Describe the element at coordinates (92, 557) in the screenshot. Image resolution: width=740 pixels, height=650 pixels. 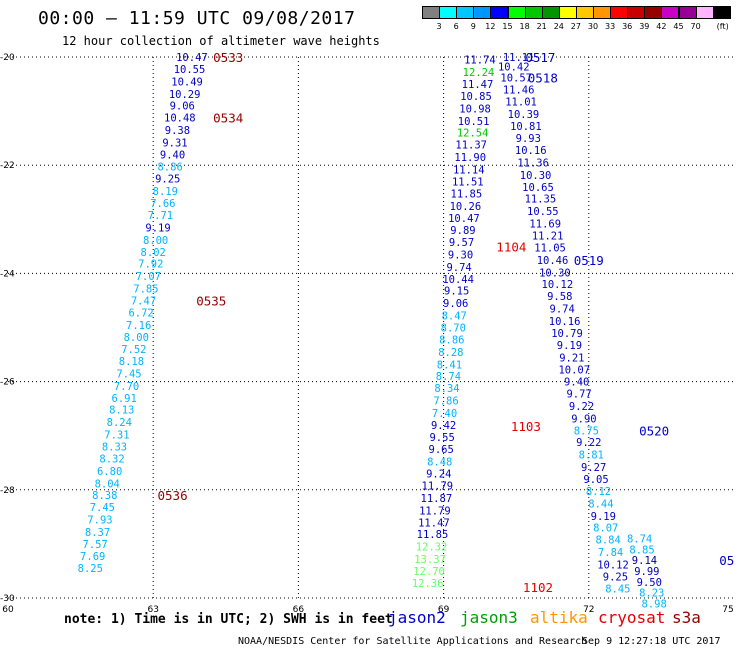
I see `wave-height-label: 7.69` at that location.